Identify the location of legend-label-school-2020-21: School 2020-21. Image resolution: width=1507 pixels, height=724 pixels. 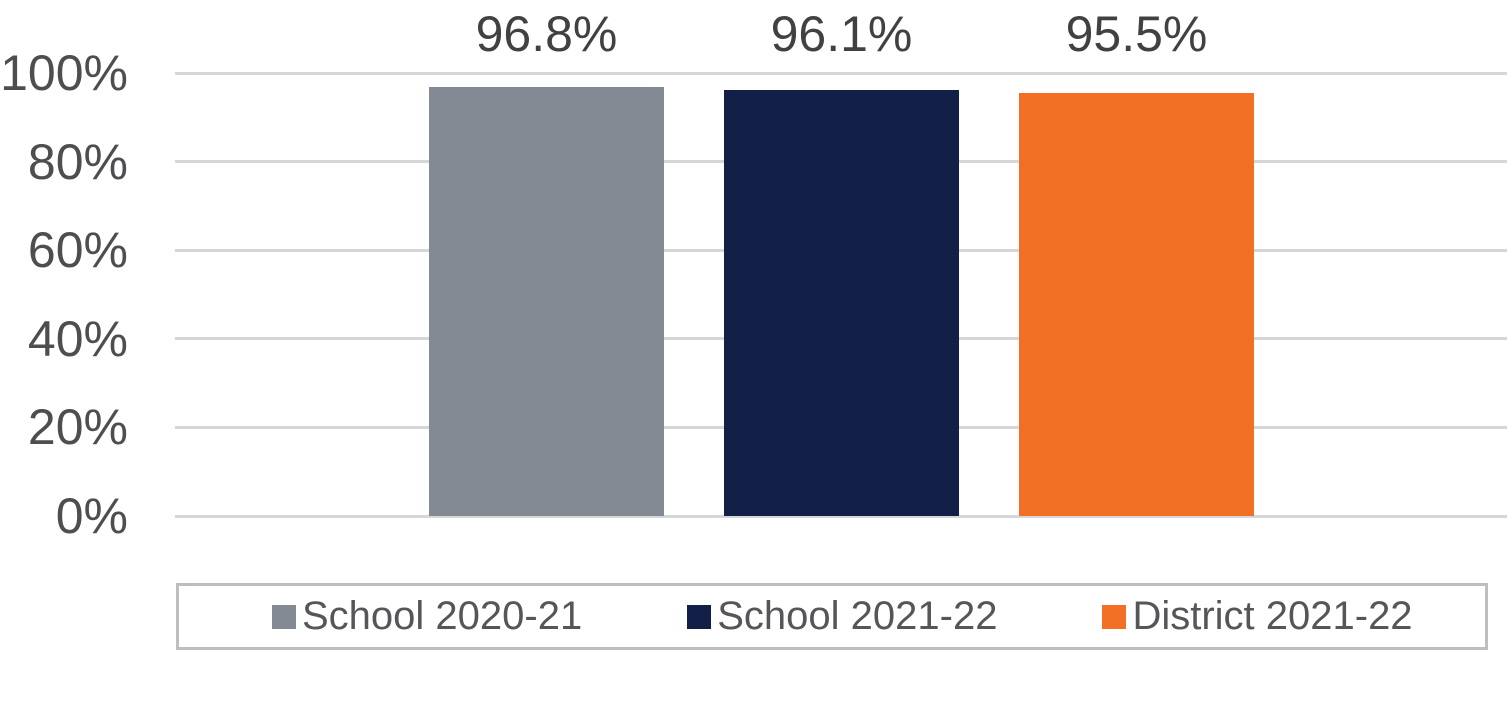
(442, 616).